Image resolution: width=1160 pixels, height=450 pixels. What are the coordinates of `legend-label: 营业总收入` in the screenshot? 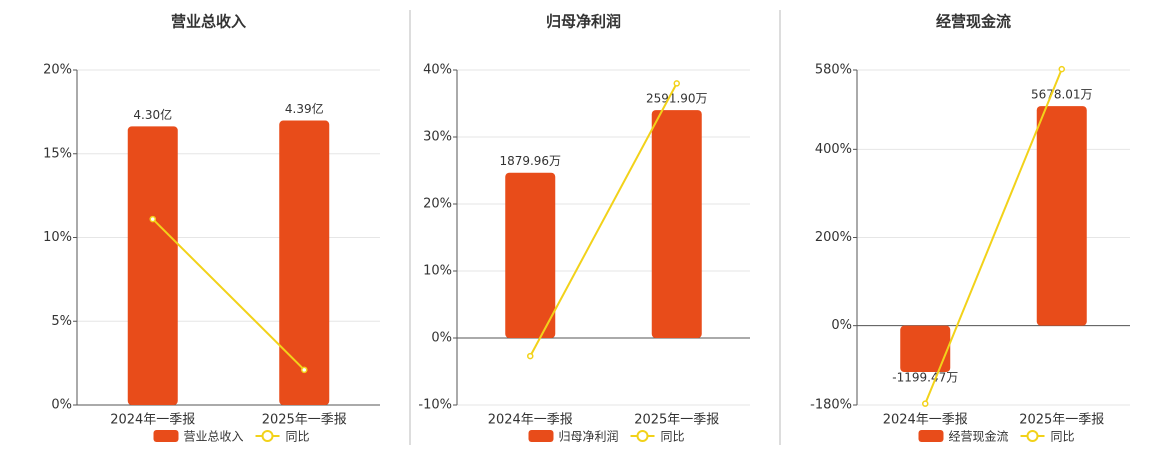 It's located at (214, 437).